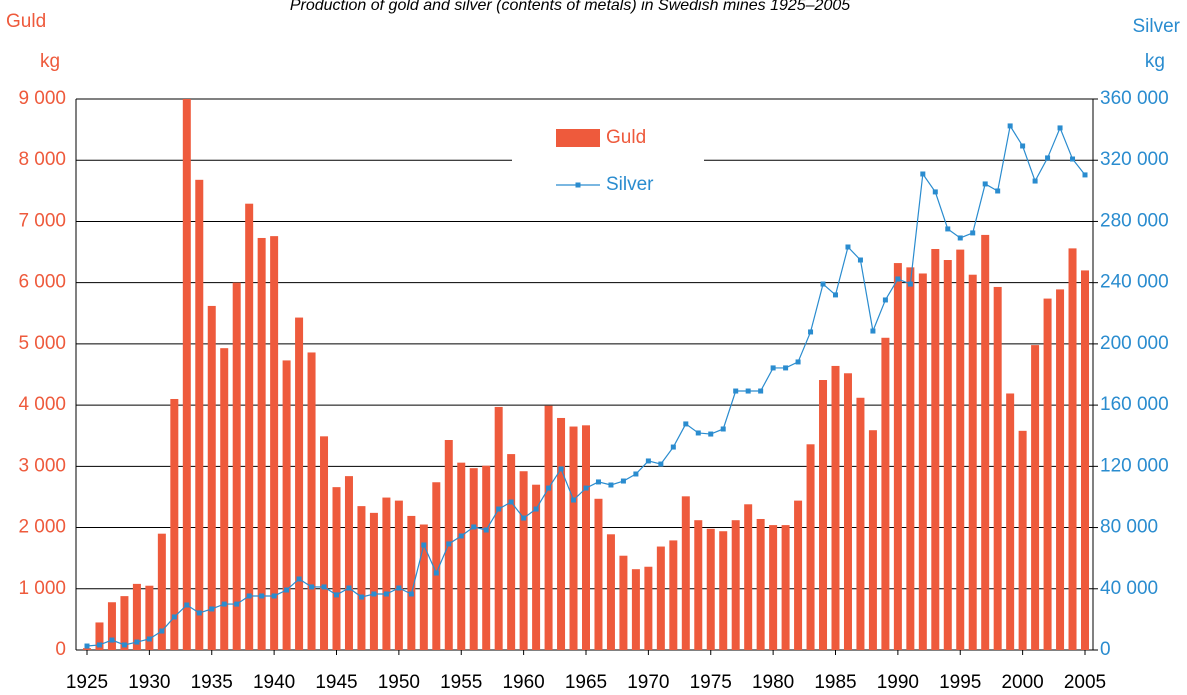  Describe the element at coordinates (1134, 98) in the screenshot. I see `y2-tick-label: 360 000` at that location.